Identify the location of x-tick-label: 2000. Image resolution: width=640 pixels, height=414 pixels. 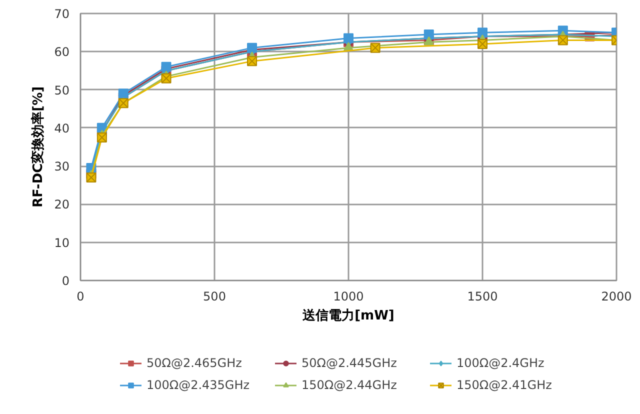
(616, 297).